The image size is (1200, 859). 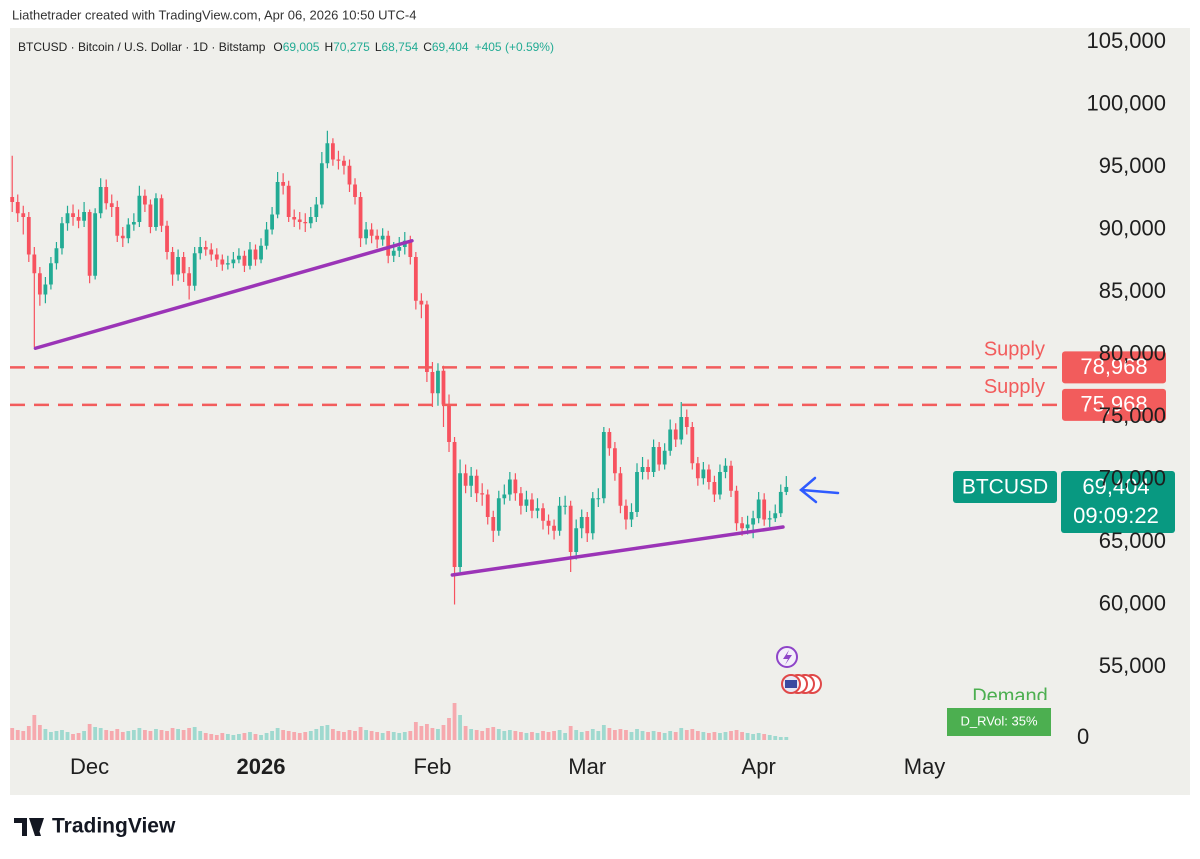 I want to click on demand-label: Demand, so click(x=1010, y=696).